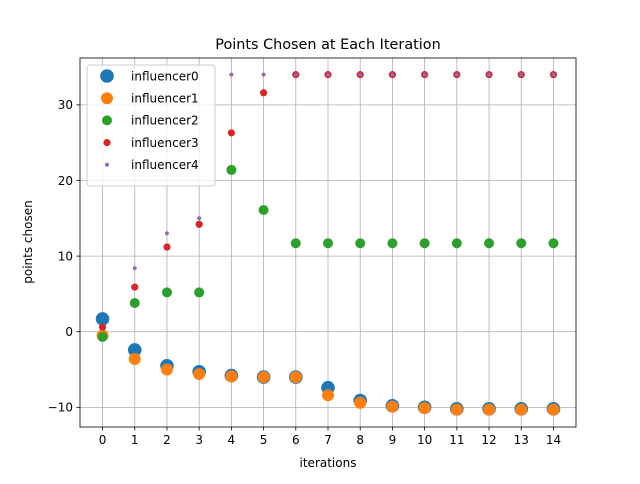 This screenshot has height=484, width=640. I want to click on legend-label-influencer0: influencer0, so click(165, 76).